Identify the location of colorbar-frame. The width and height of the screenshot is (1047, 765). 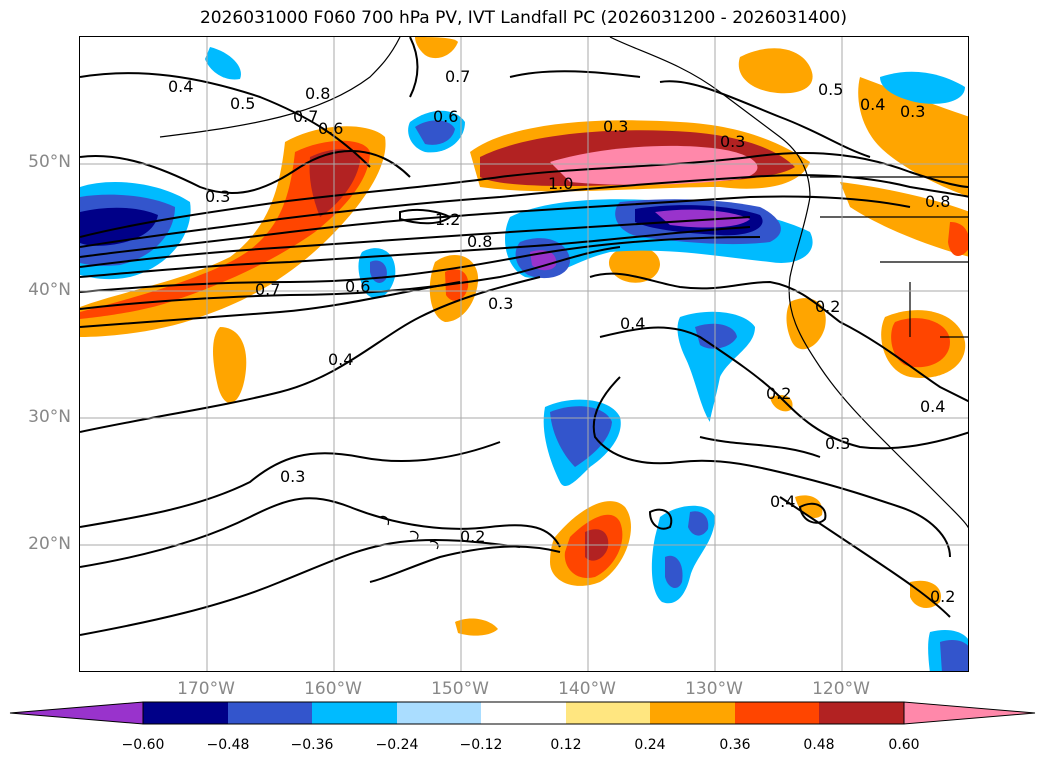
(523, 713).